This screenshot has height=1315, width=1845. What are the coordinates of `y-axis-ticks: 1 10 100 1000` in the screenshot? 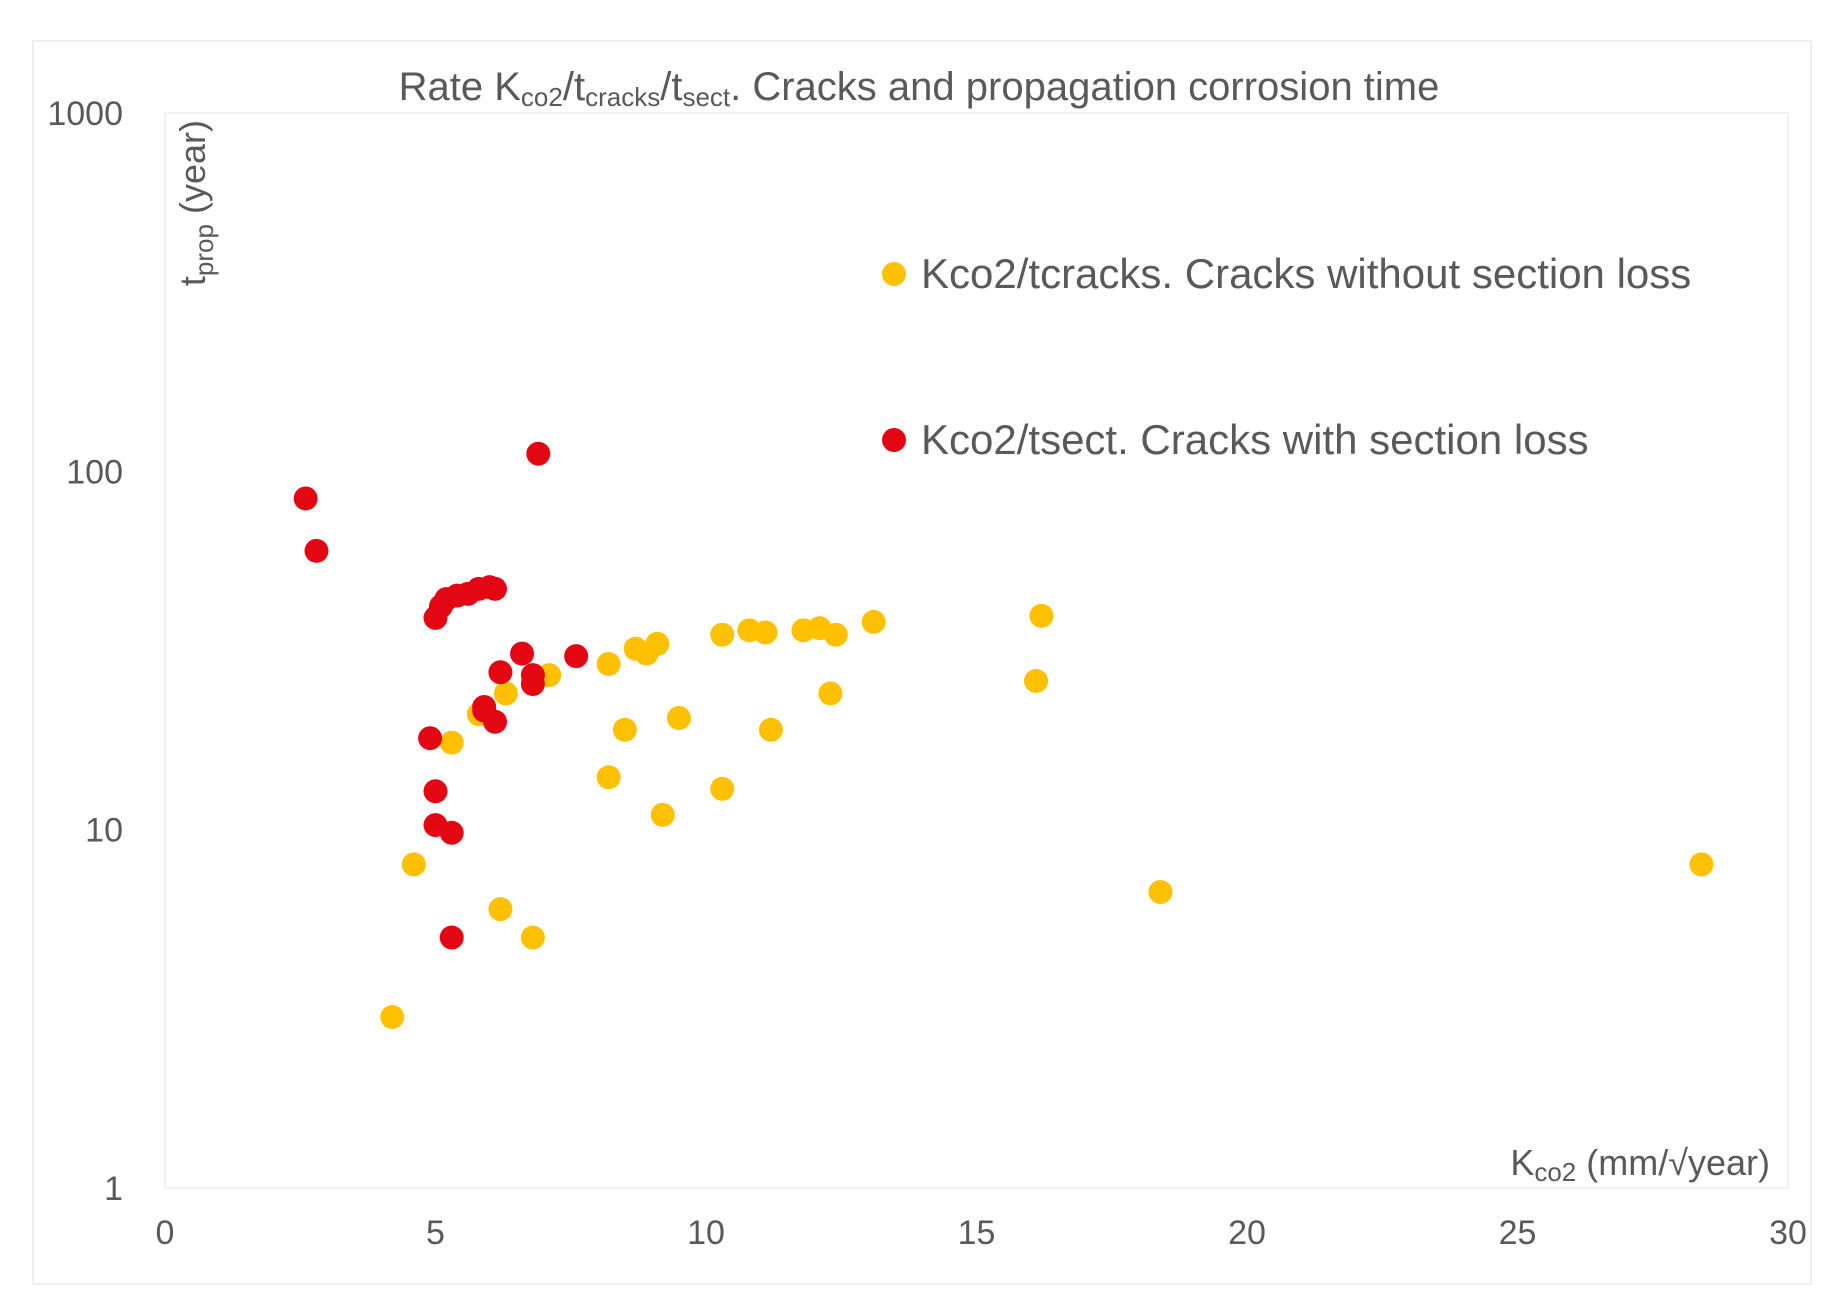 It's located at (85, 651).